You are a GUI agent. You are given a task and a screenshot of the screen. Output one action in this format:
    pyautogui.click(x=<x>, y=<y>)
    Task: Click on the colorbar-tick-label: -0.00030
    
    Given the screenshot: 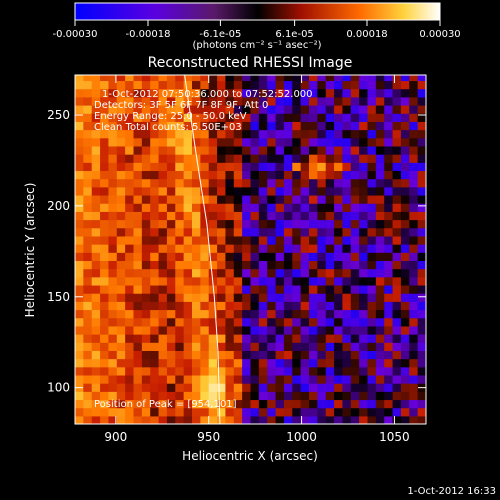 What is the action you would take?
    pyautogui.click(x=75, y=34)
    